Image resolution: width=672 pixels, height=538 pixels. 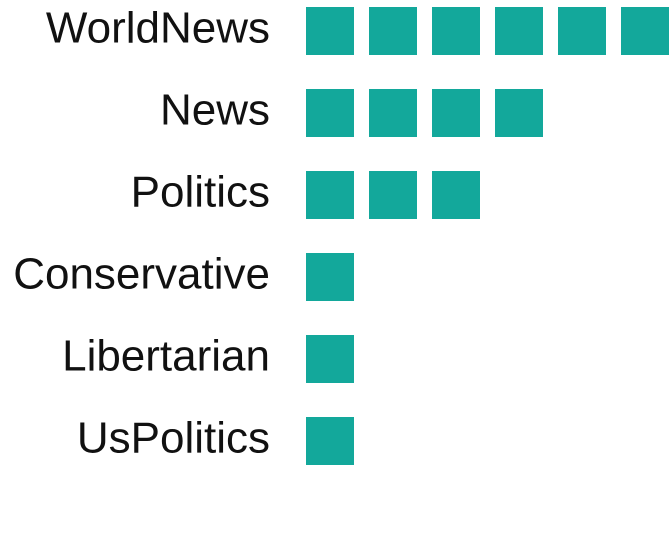 I want to click on category-label-uspolitics: UsPolitics, so click(x=173, y=438).